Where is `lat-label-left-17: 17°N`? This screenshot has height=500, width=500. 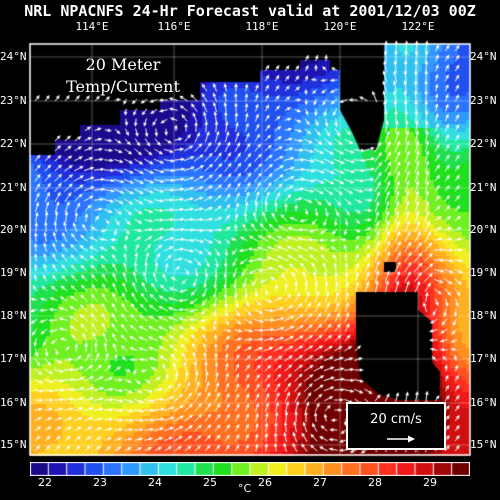
lat-label-left-17: 17°N is located at coordinates (13, 358).